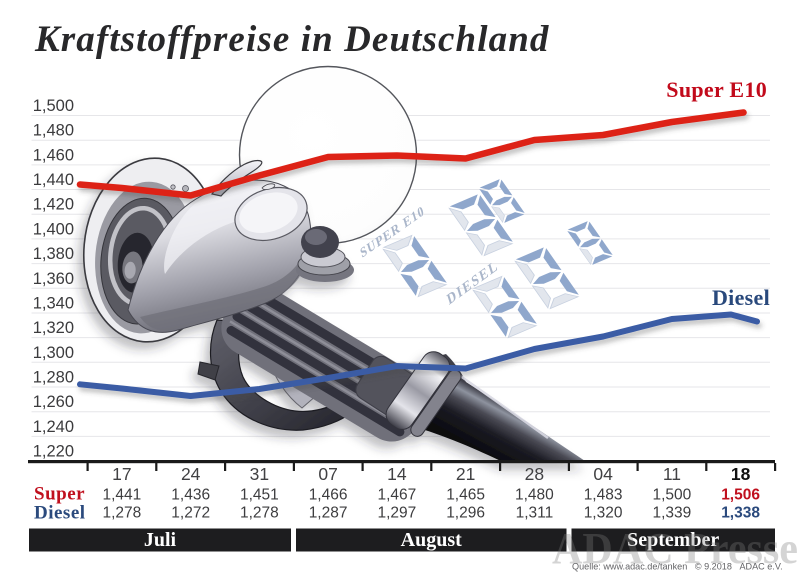  I want to click on svg-text: 1,451, so click(259, 495).